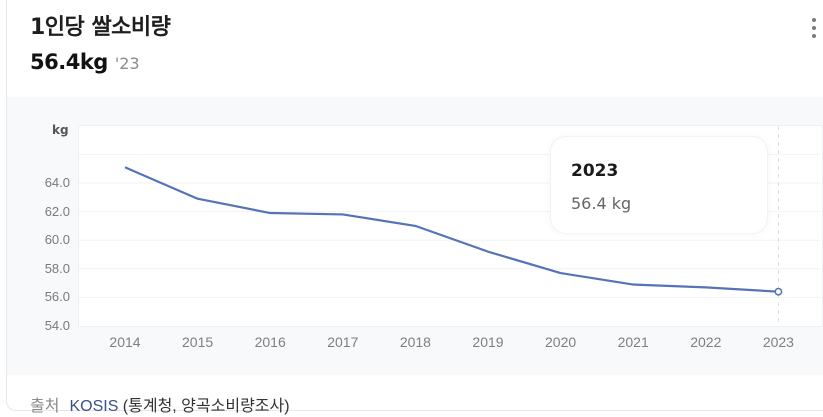  Describe the element at coordinates (198, 342) in the screenshot. I see `x-tick-label: 2015` at that location.